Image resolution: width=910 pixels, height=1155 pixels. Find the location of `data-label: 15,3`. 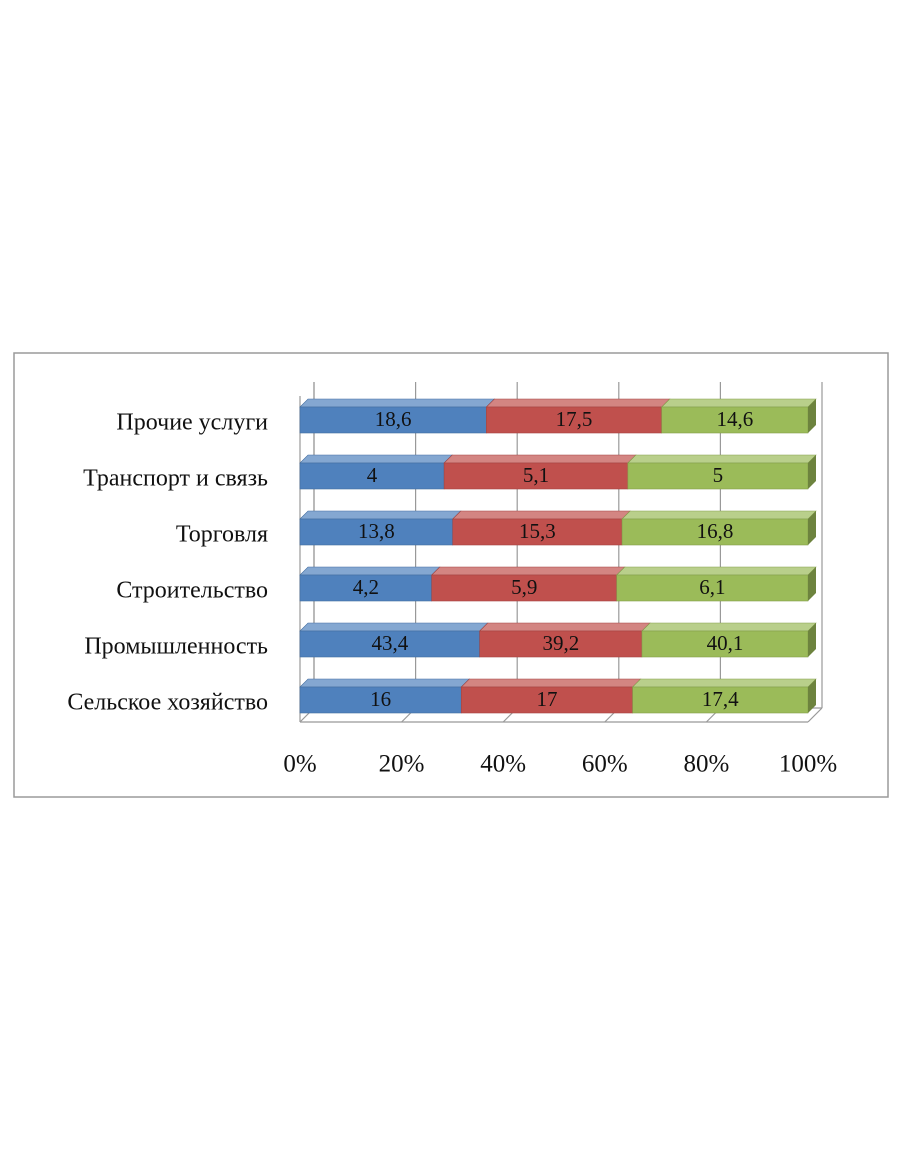

data-label: 15,3 is located at coordinates (537, 531).